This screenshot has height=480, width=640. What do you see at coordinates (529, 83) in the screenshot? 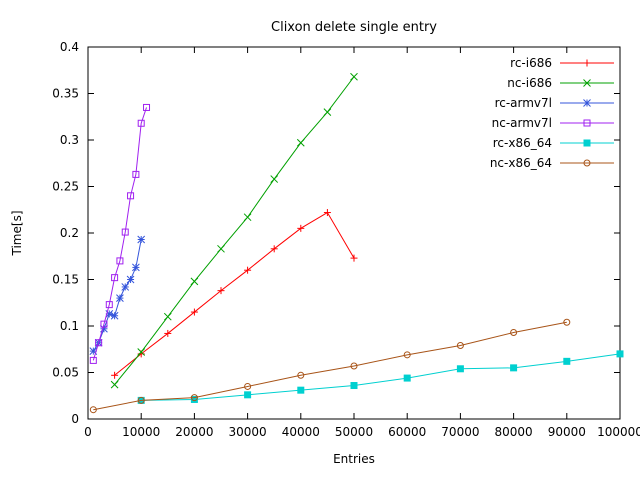
I see `legend-label: nc-i686` at bounding box center [529, 83].